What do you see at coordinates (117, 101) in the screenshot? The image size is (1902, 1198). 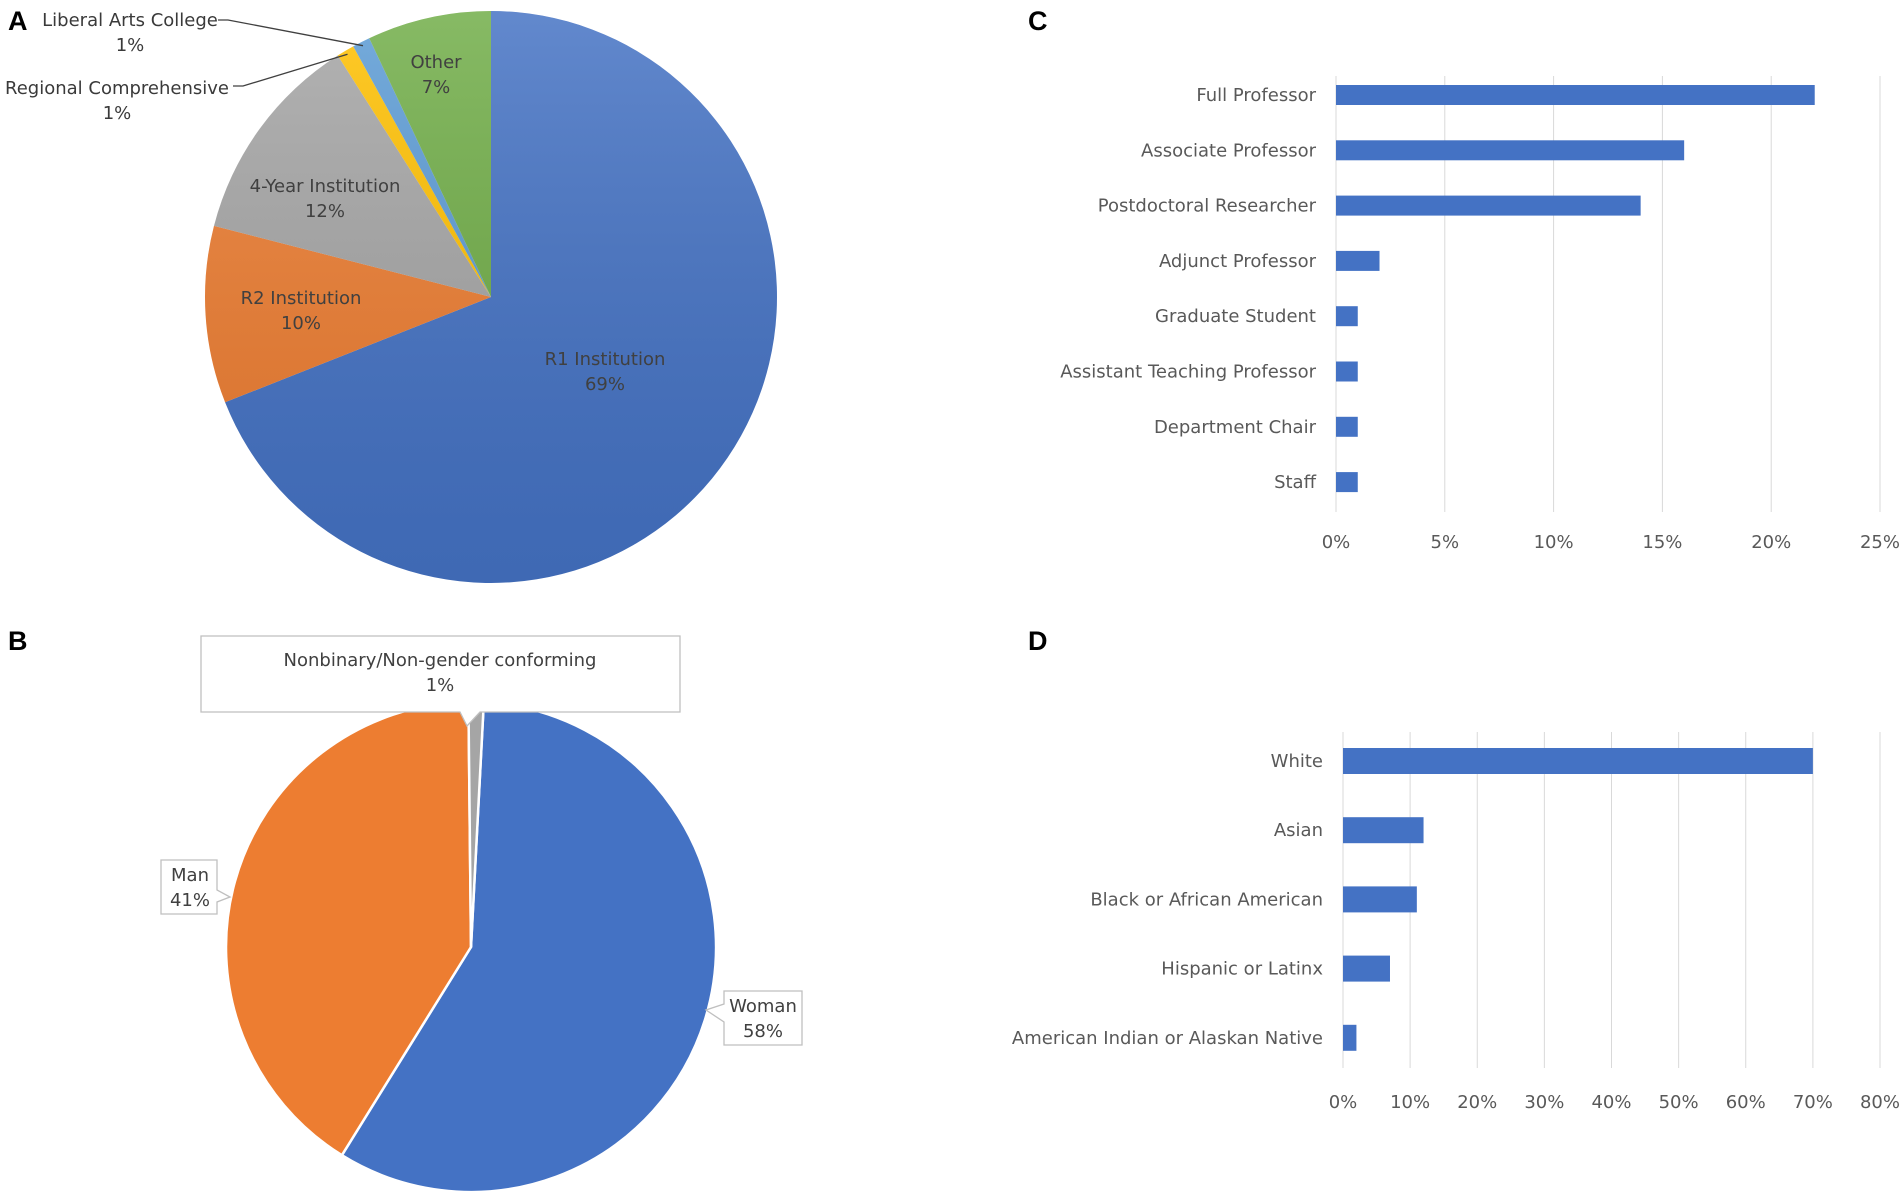 I see `label-regional-comprehensive: Regional Comprehensive 1%` at bounding box center [117, 101].